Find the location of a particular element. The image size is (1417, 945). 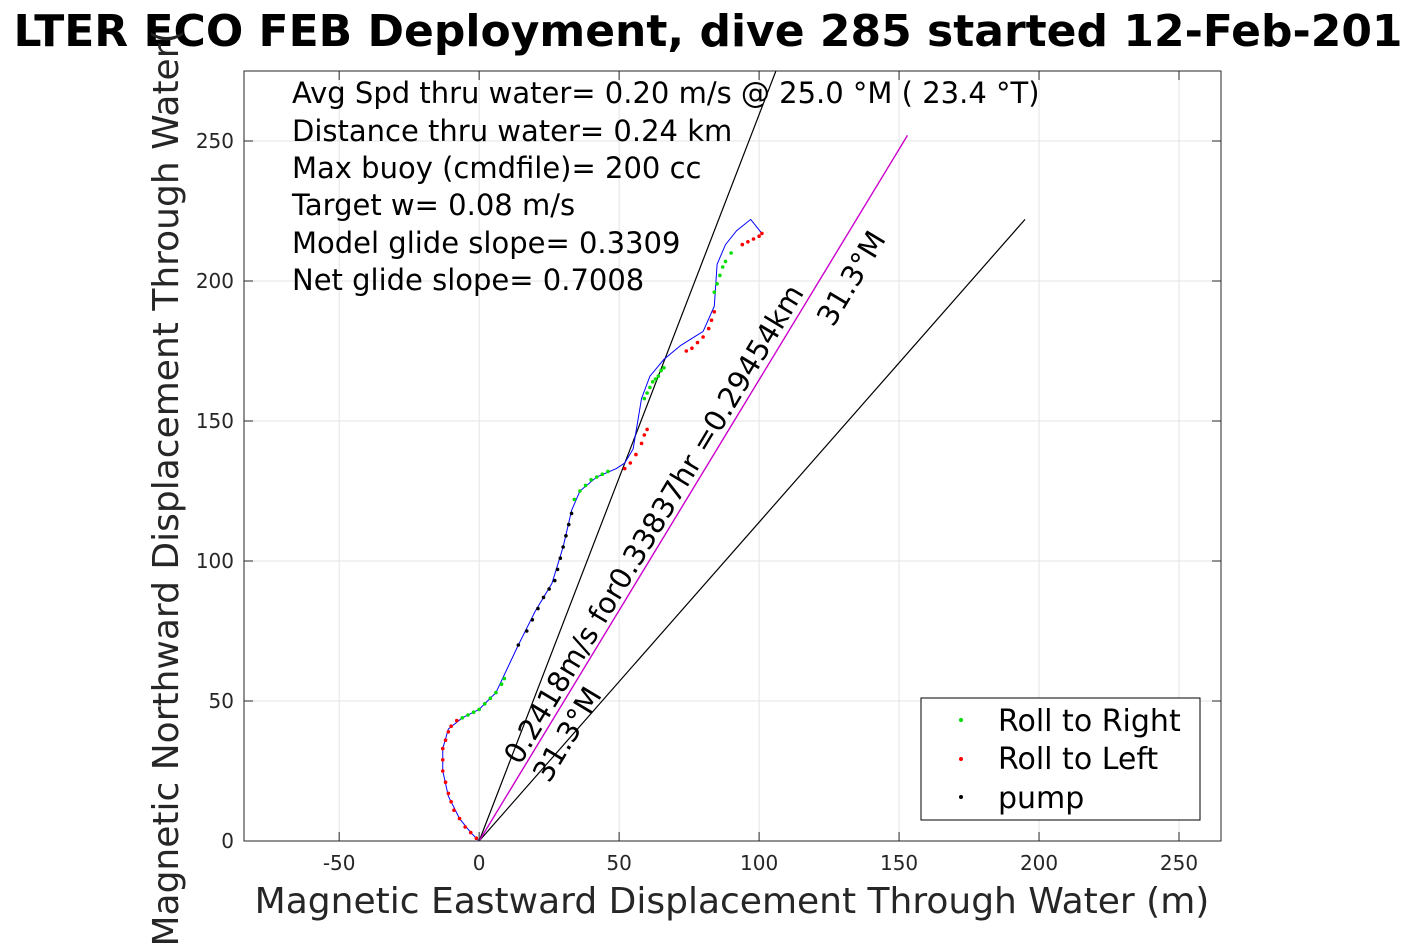

y-tick-label: 250 is located at coordinates (215, 141).